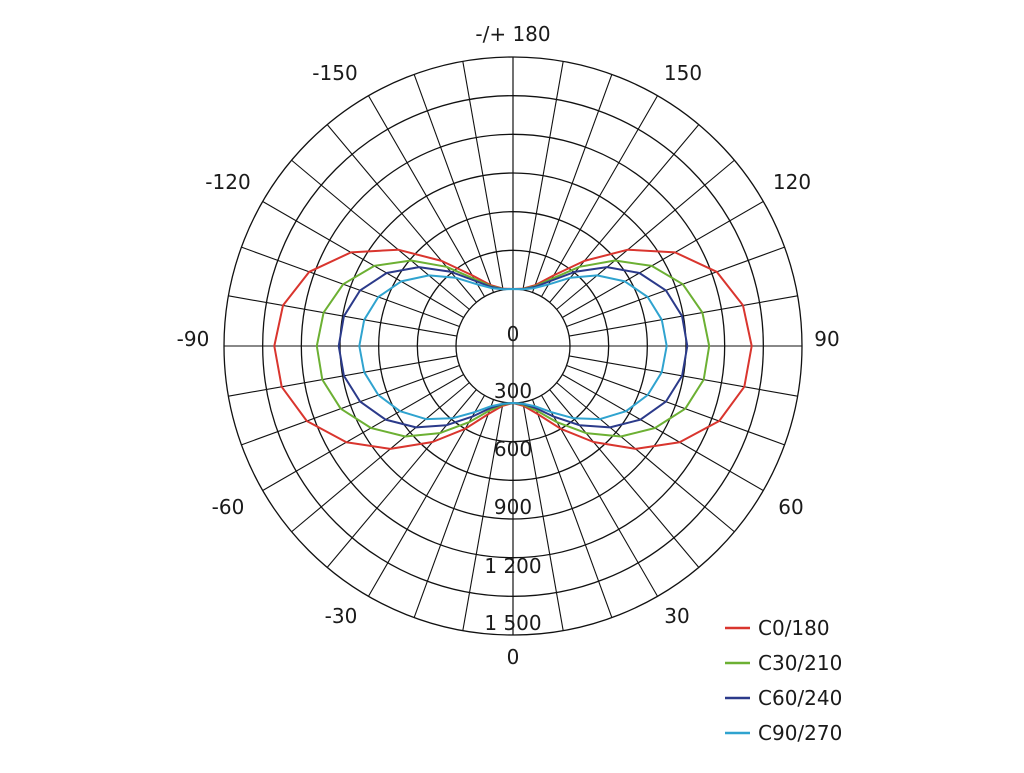 This screenshot has width=1024, height=773. I want to click on radial-tick-label: 1 200, so click(512, 566).